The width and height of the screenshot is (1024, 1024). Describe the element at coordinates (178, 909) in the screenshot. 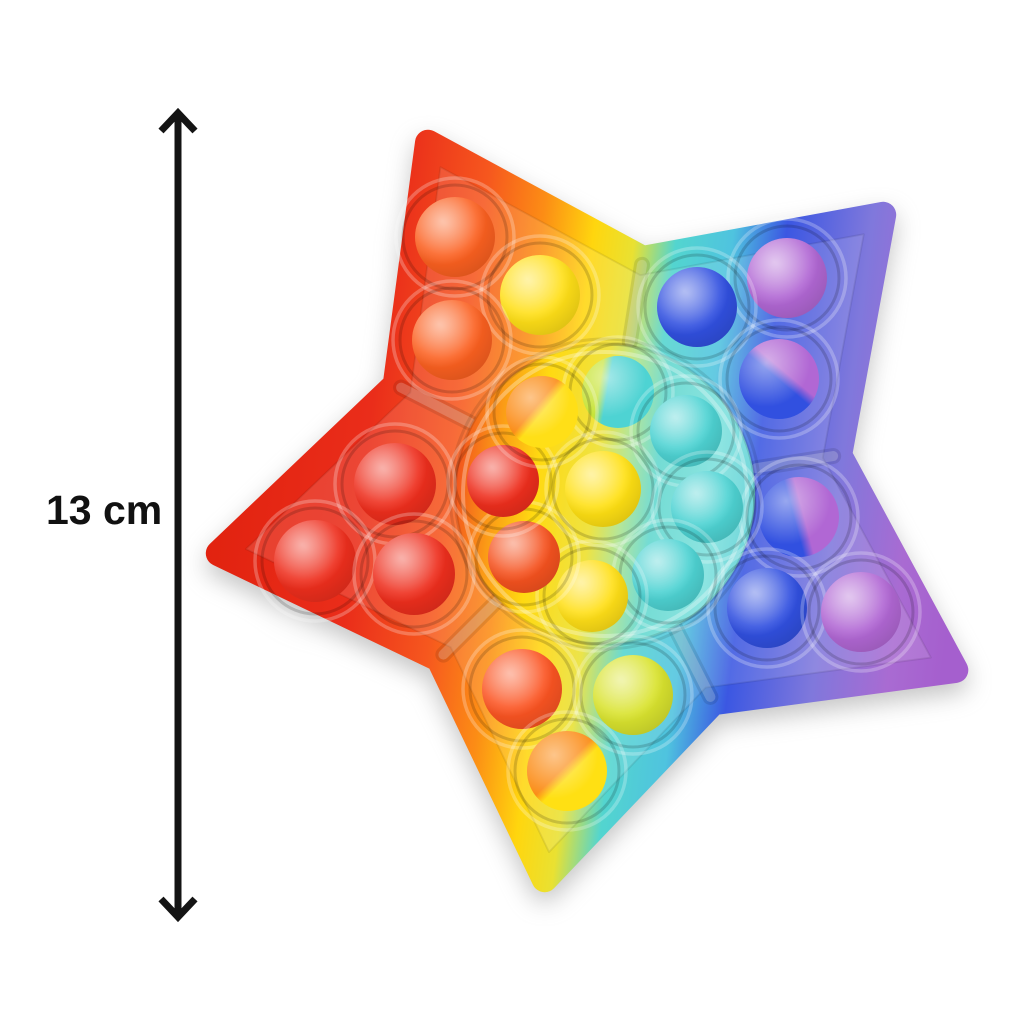

I see `arrow-head-down` at that location.